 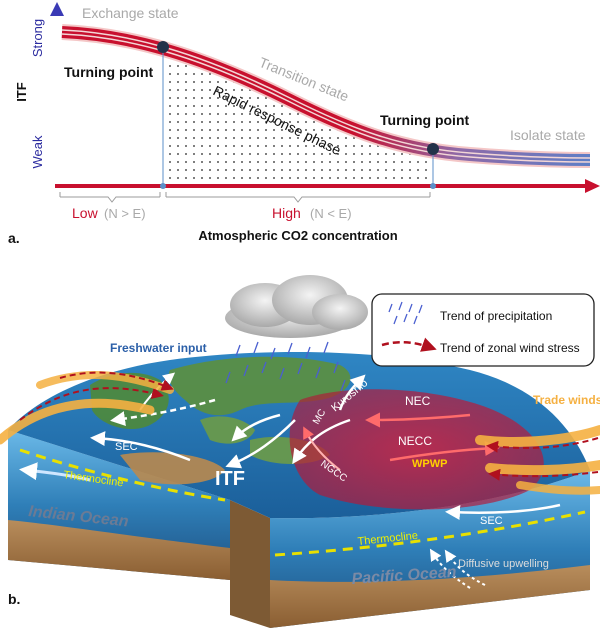 What do you see at coordinates (14, 599) in the screenshot?
I see `panel-b-letter: b.` at bounding box center [14, 599].